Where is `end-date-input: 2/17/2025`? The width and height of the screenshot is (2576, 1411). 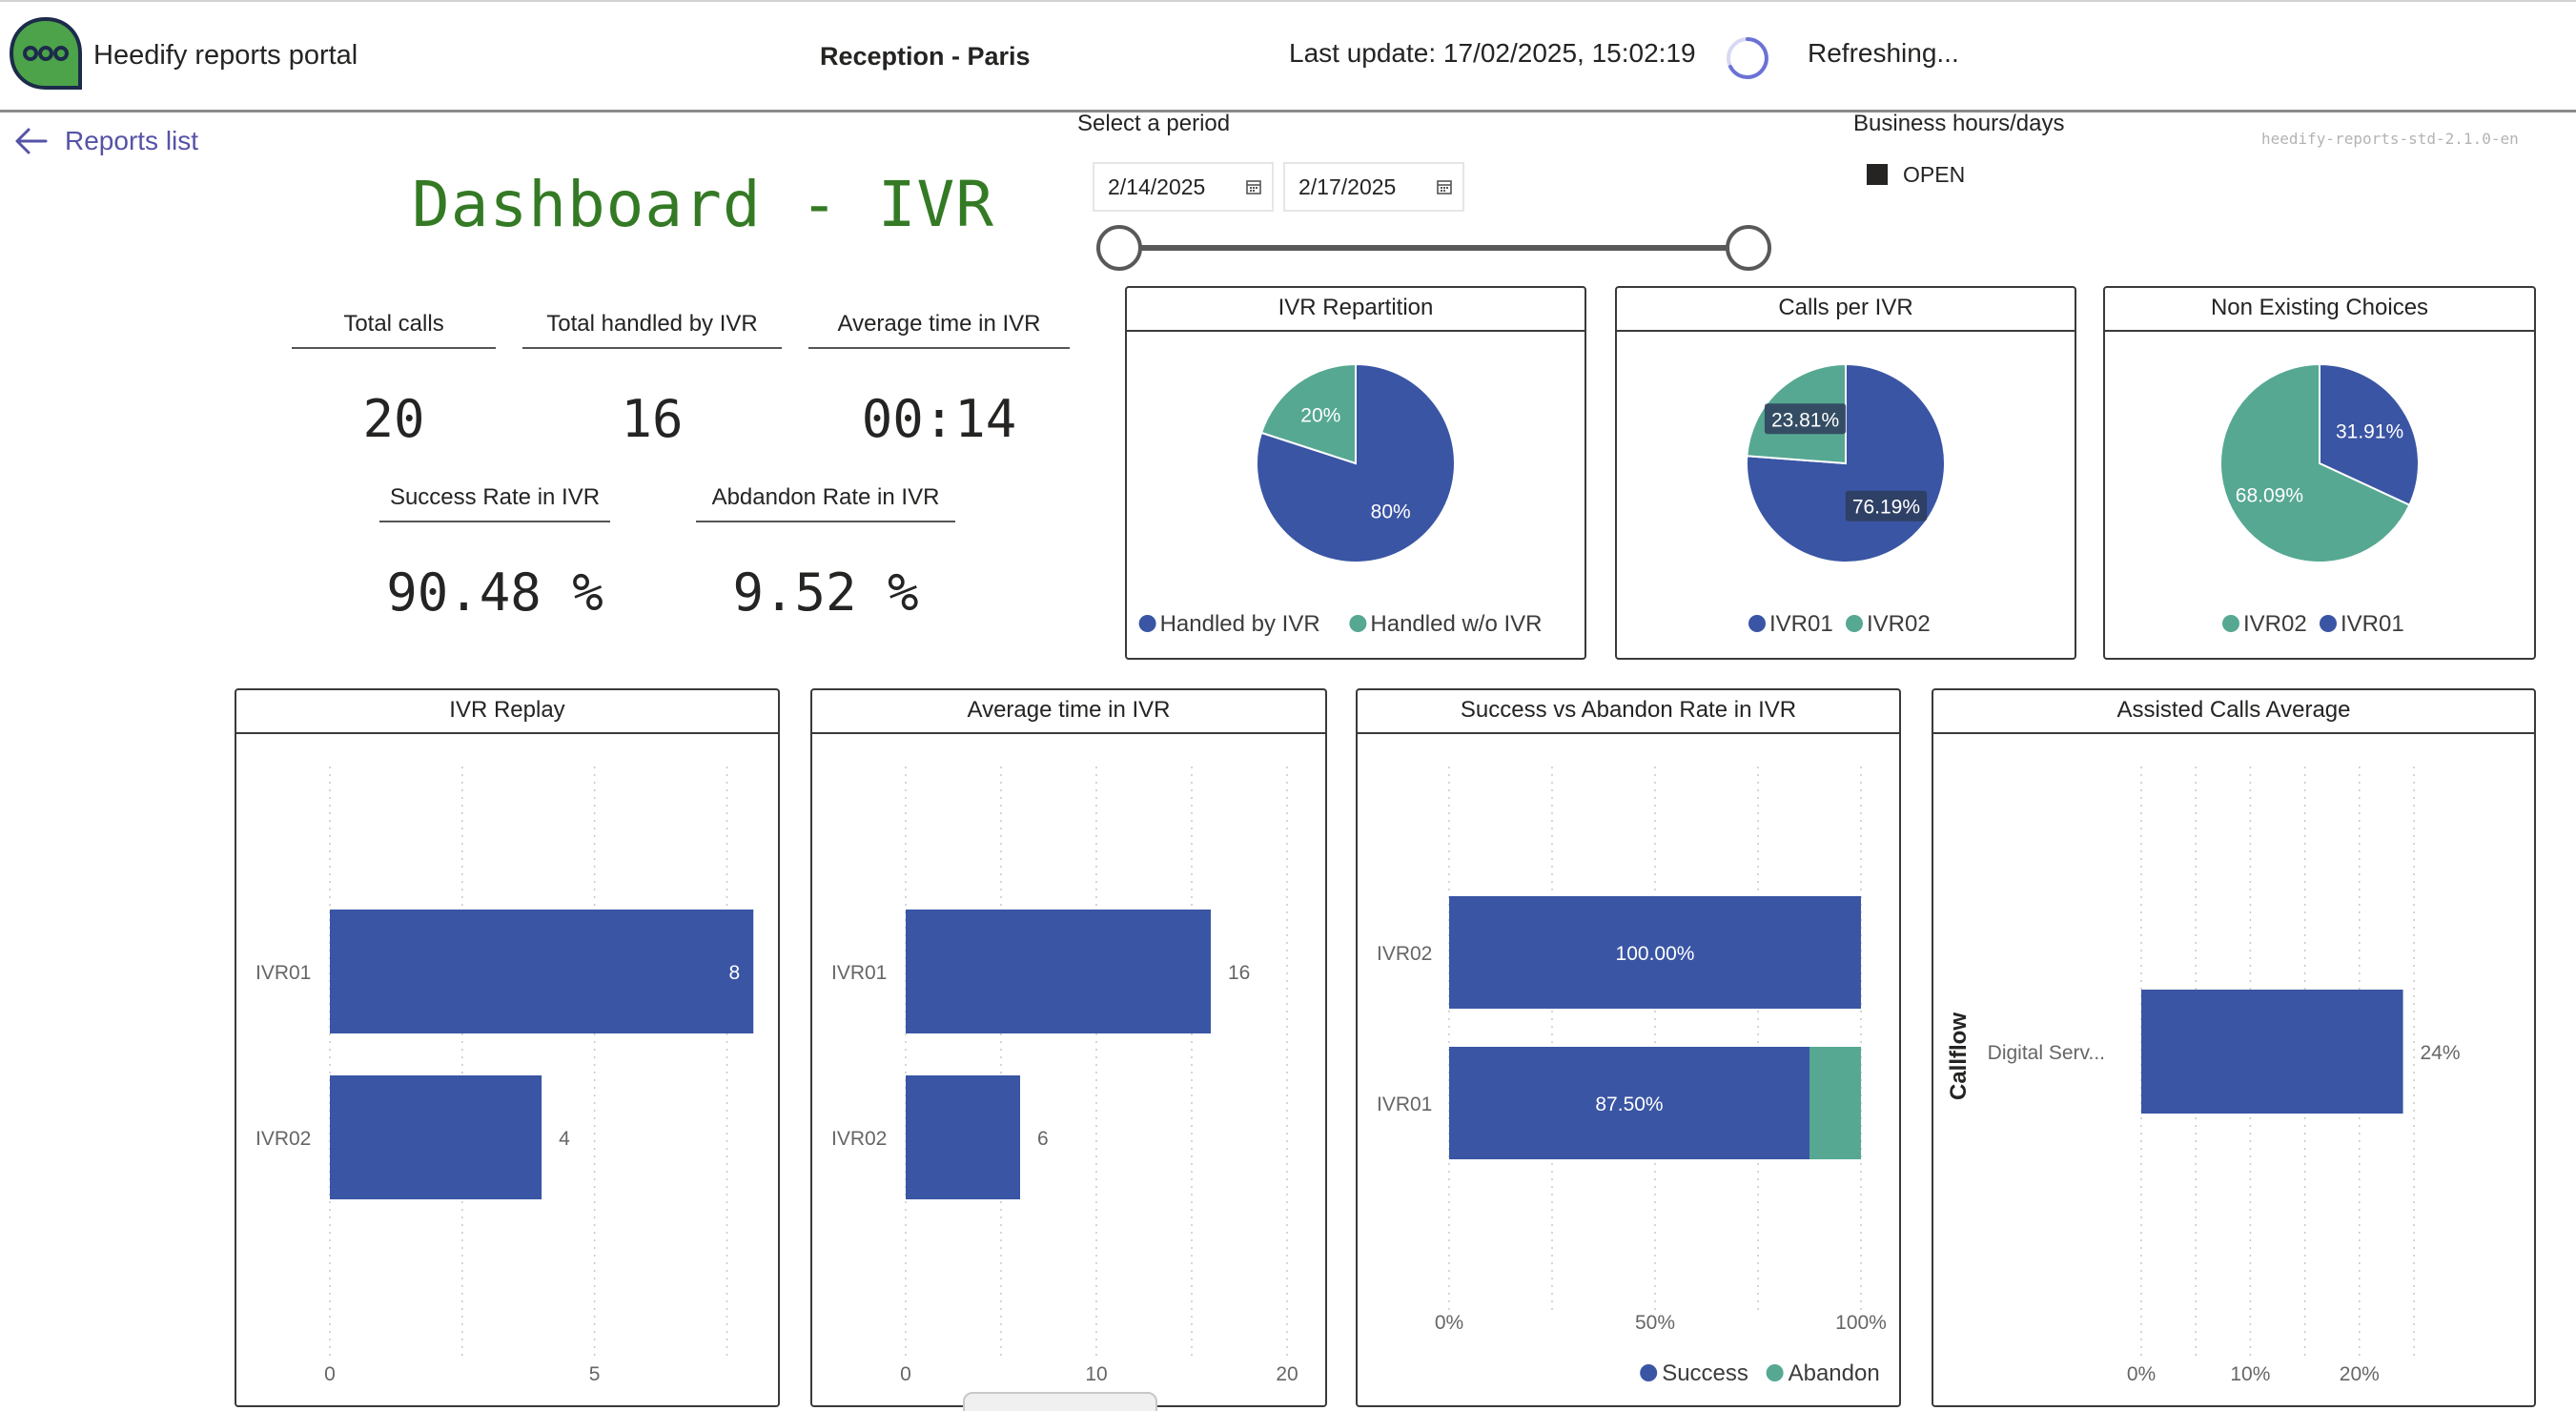
end-date-input: 2/17/2025 is located at coordinates (1373, 187).